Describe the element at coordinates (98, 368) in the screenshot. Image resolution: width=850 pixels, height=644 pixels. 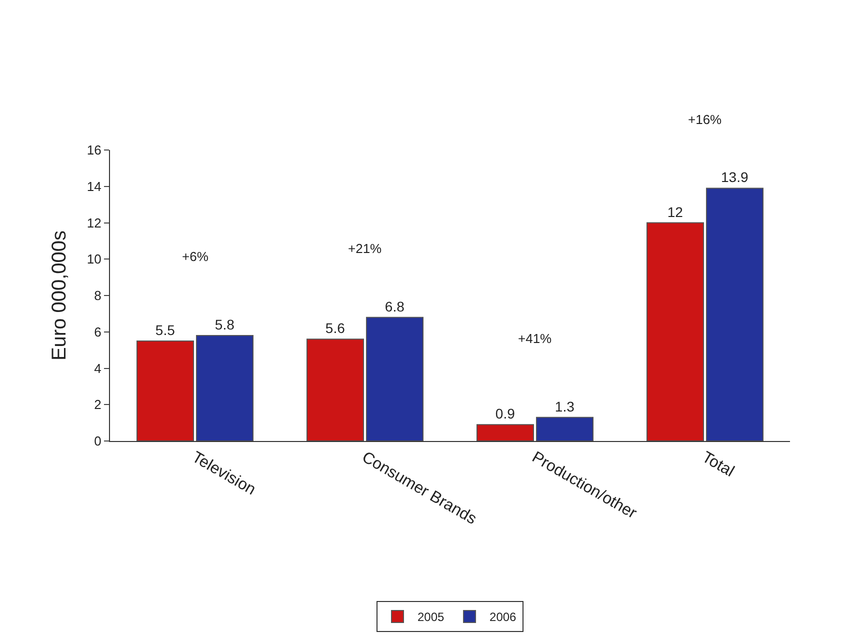
I see `y-tick-label: 4` at that location.